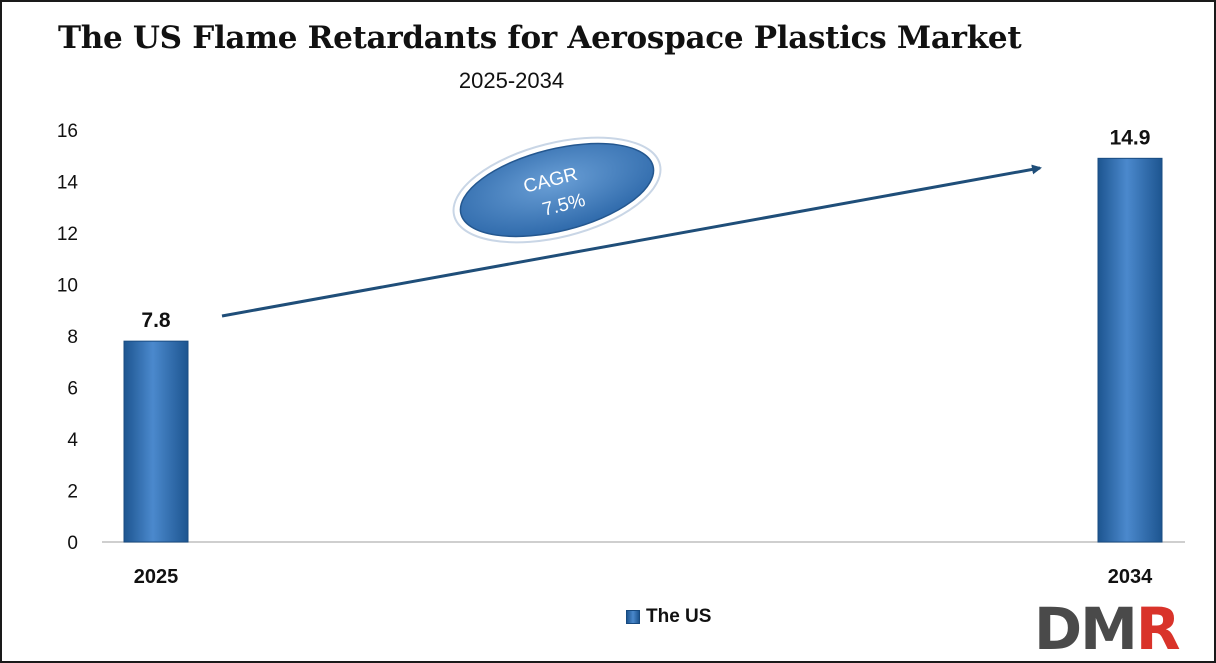 The height and width of the screenshot is (663, 1216). I want to click on legend-swatch, so click(633, 617).